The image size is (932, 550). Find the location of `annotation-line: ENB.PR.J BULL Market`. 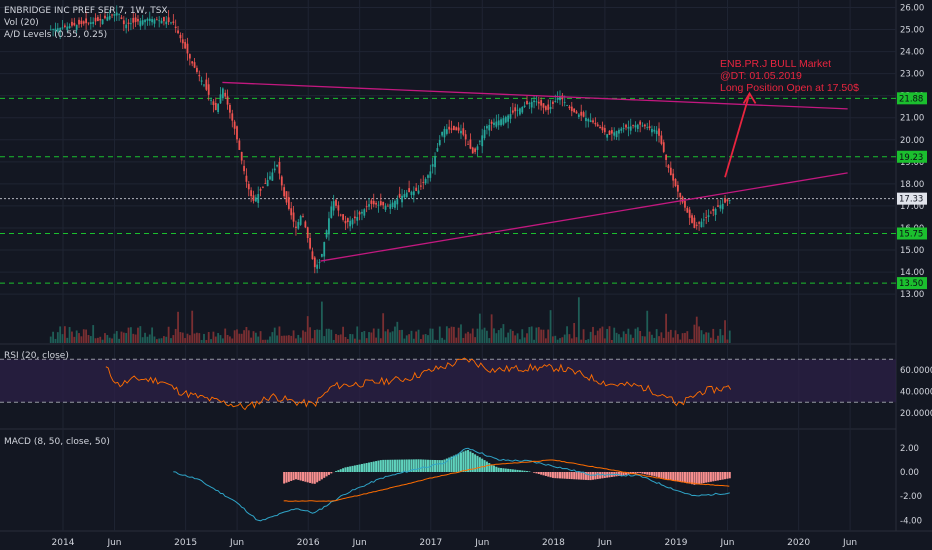

annotation-line: ENB.PR.J BULL Market is located at coordinates (776, 64).